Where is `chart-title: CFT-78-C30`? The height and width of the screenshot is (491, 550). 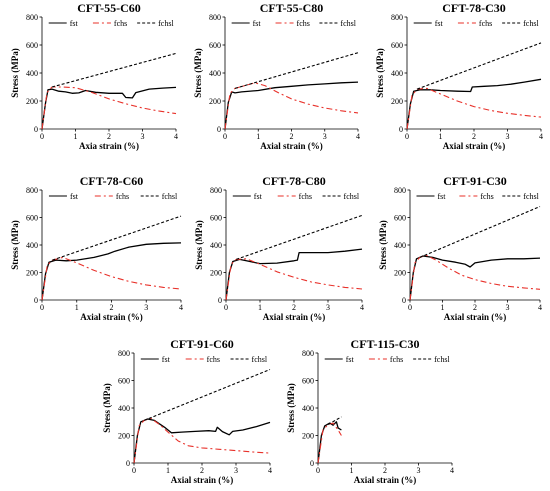 chart-title: CFT-78-C30 is located at coordinates (474, 8).